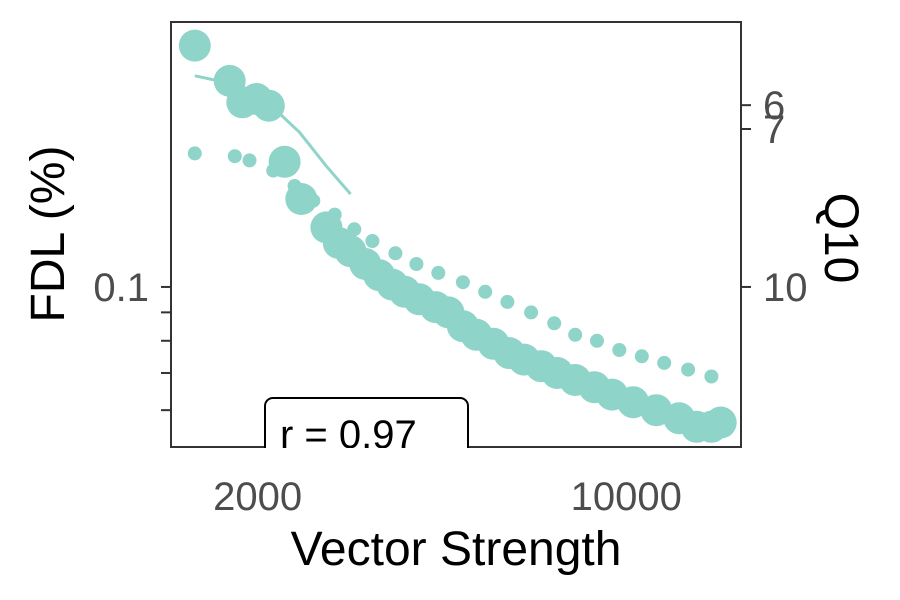 The width and height of the screenshot is (900, 600). I want to click on x-tick-label-1: 10000, so click(626, 497).